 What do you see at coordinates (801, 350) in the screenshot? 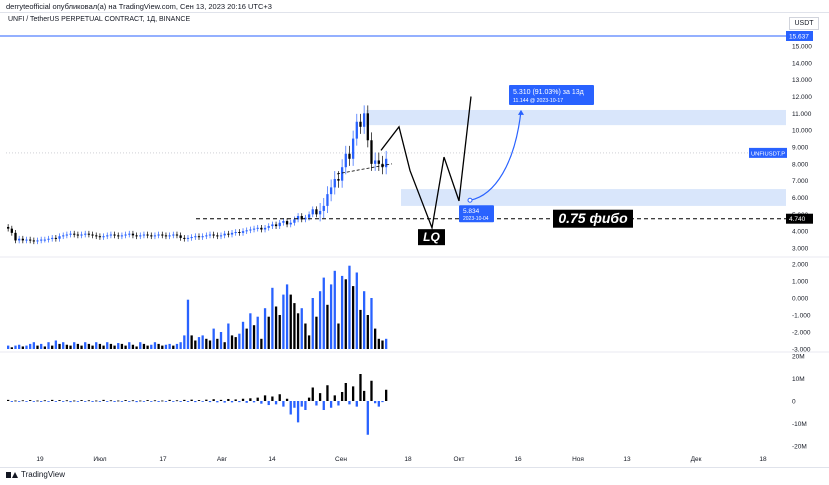
I see `oscillator-tick-label: -3.000` at bounding box center [801, 350].